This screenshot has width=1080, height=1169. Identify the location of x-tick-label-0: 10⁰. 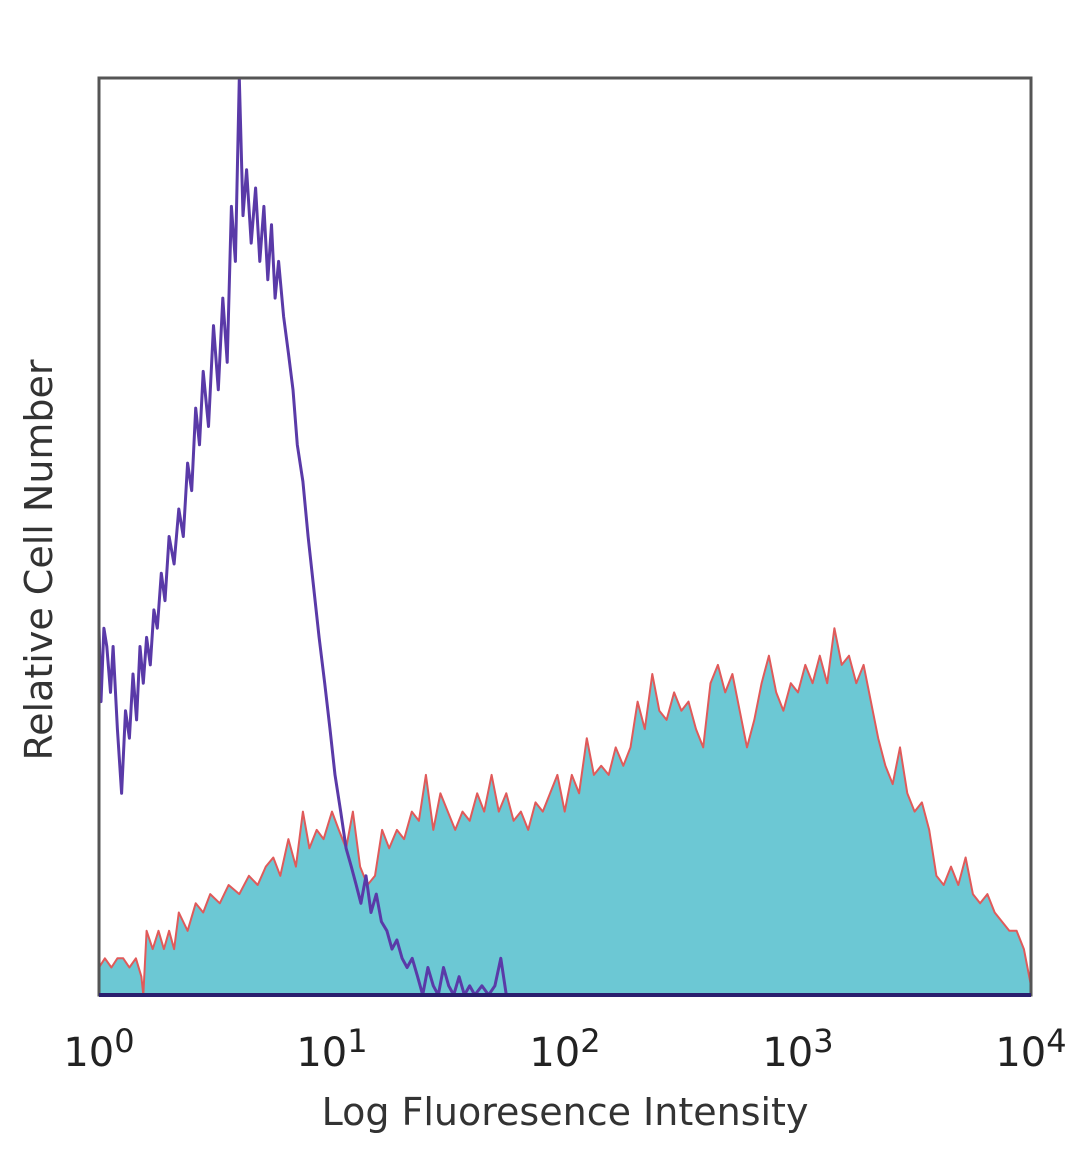
(98, 1049).